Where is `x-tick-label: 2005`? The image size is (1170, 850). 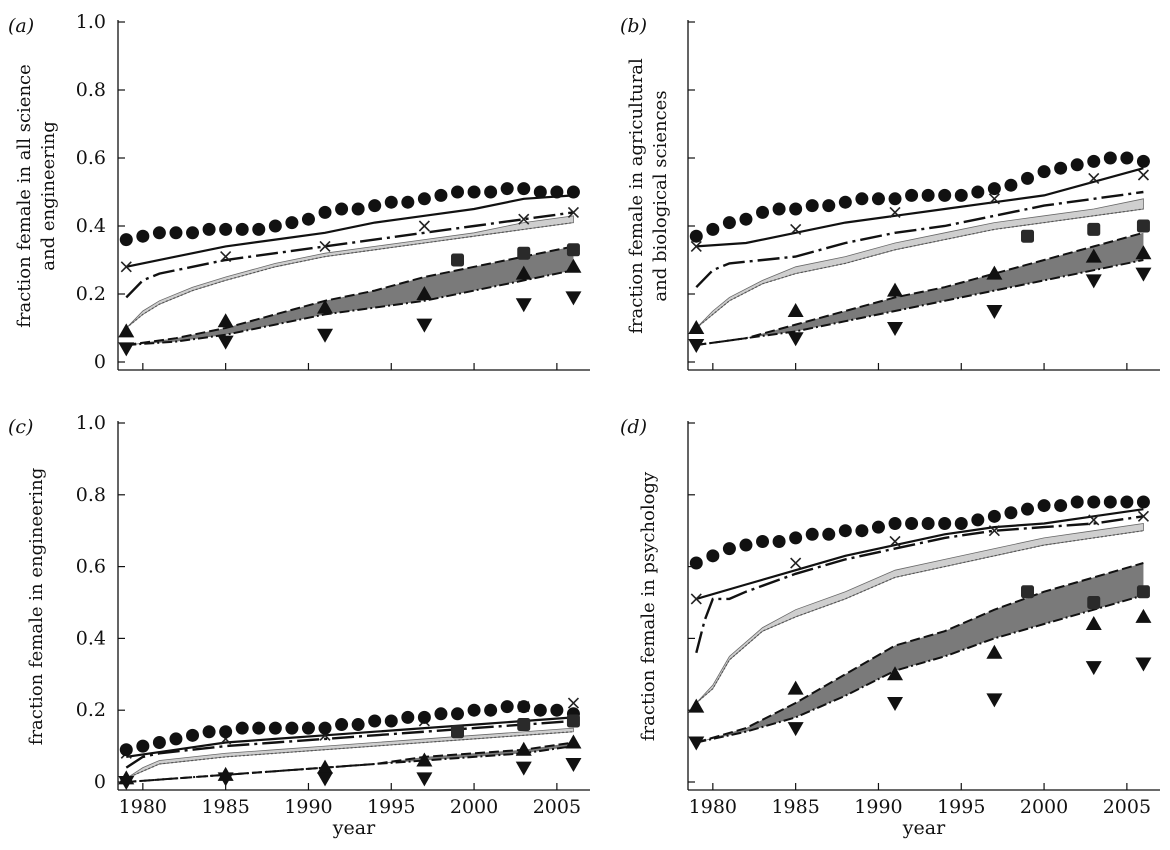
x-tick-label: 2005 is located at coordinates (1127, 807).